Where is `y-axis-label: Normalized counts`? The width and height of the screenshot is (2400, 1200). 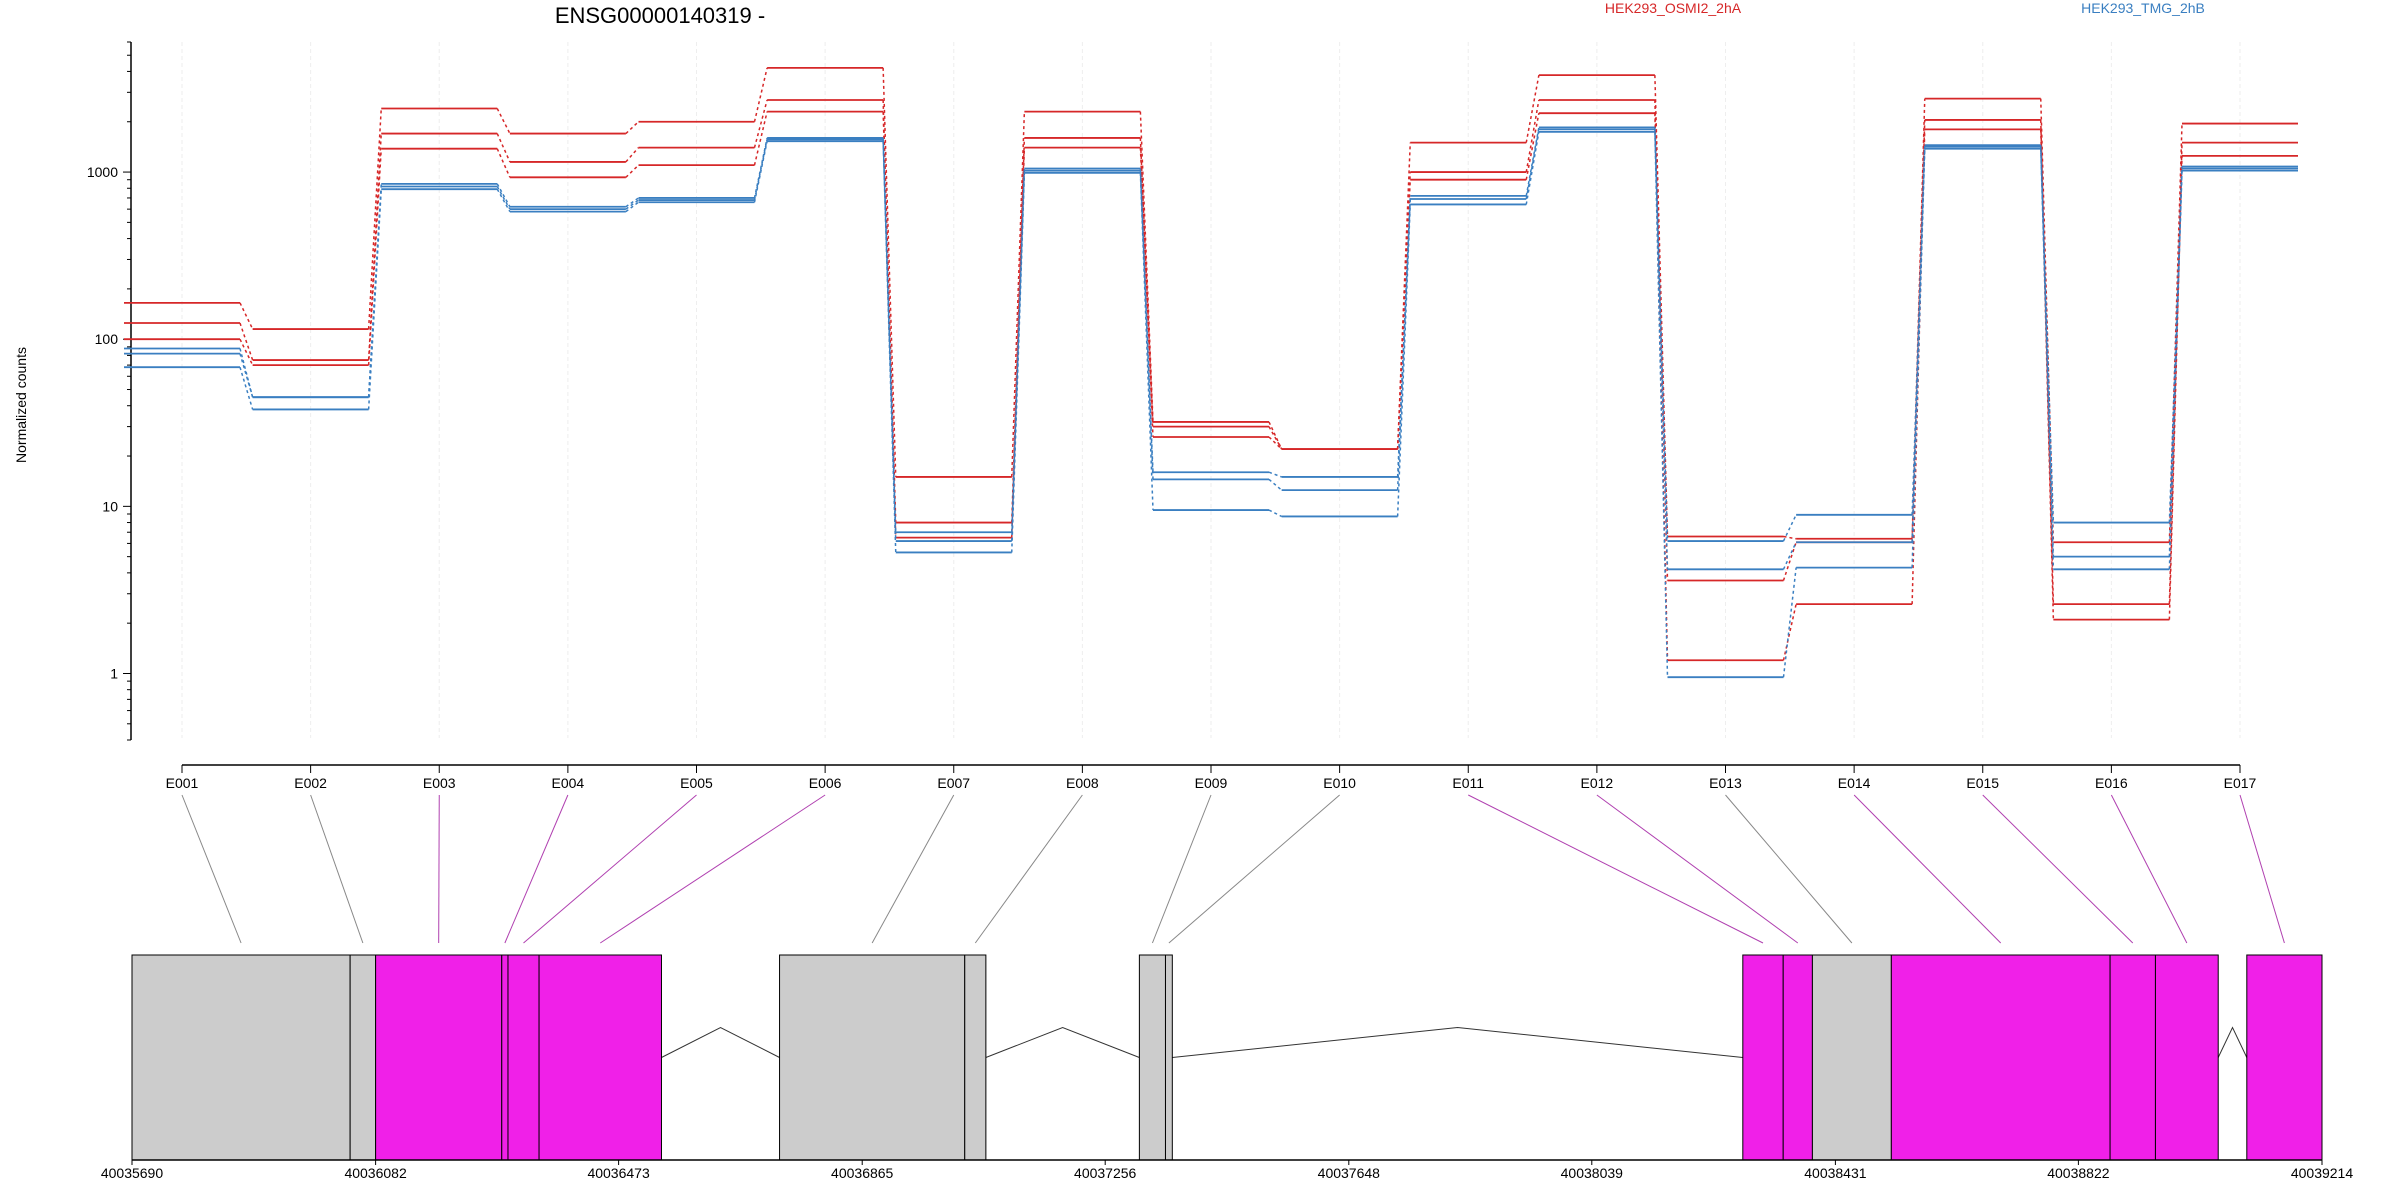
y-axis-label: Normalized counts is located at coordinates (21, 405).